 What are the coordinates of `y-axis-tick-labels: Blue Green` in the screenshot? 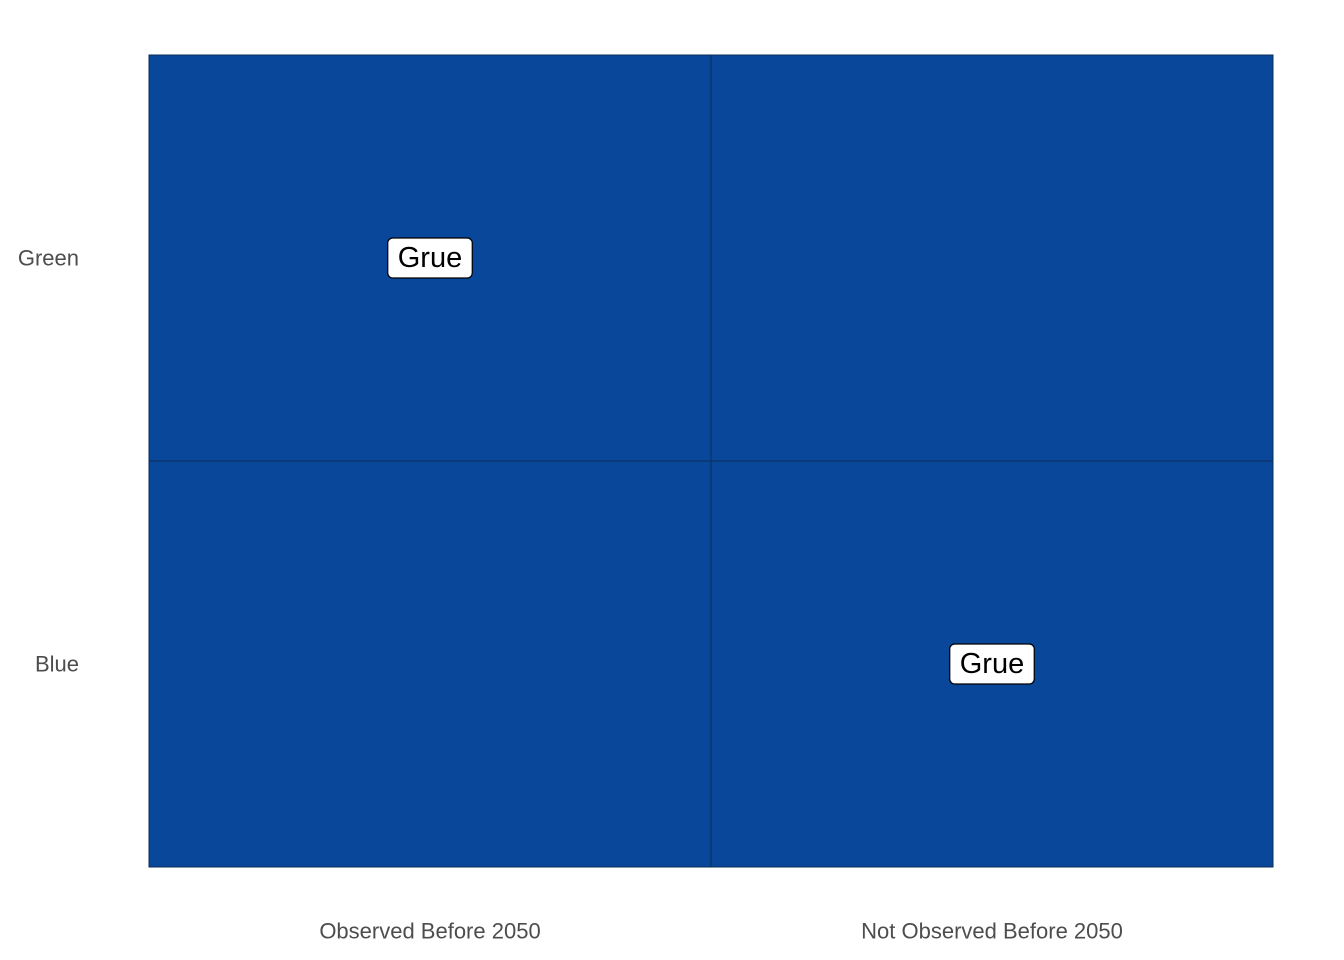 It's located at (48, 461).